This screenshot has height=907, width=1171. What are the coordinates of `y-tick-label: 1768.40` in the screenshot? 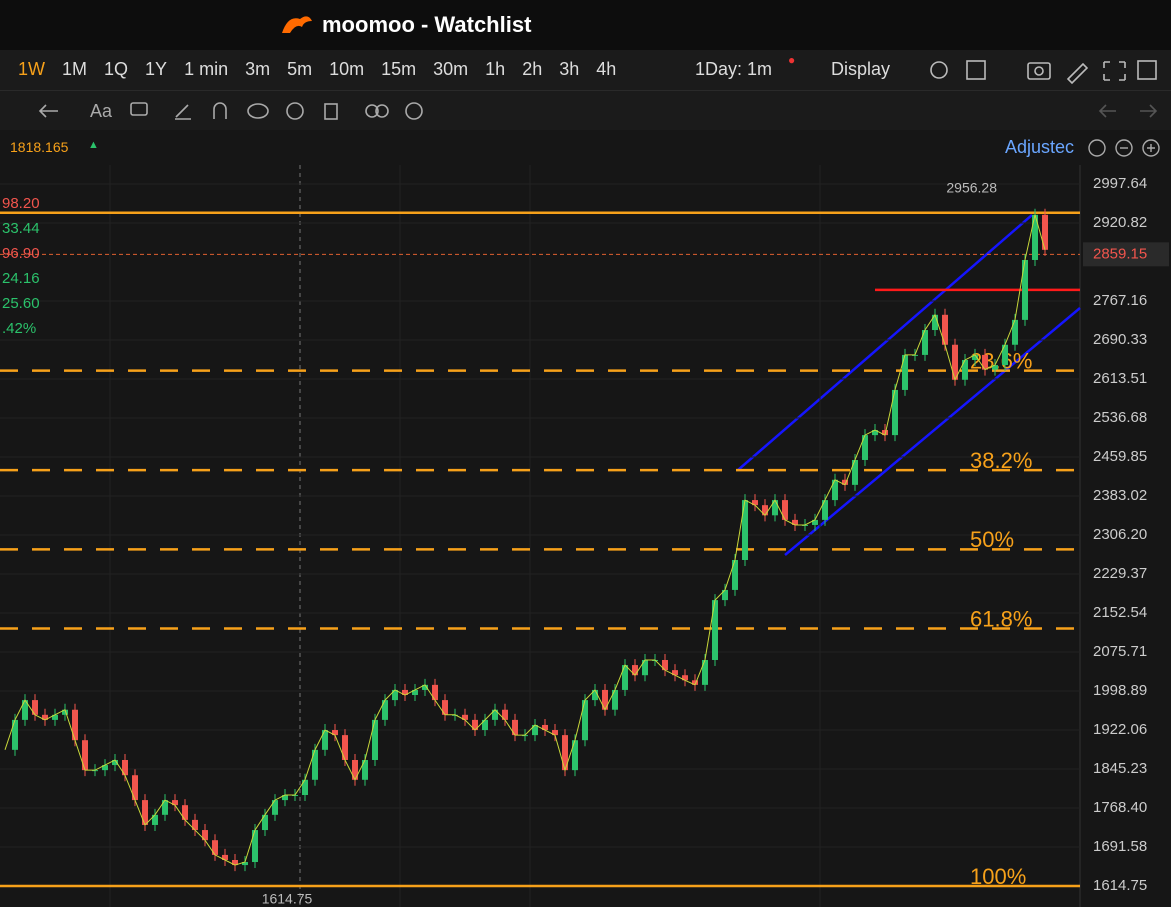 It's located at (1120, 807).